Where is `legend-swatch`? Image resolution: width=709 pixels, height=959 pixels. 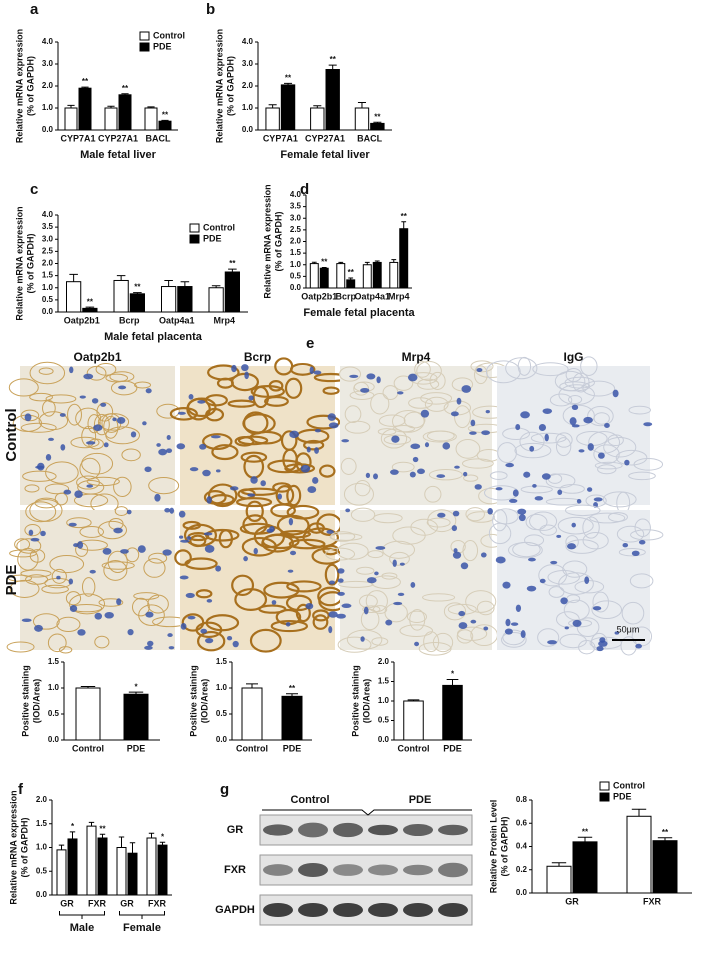 legend-swatch is located at coordinates (144, 36).